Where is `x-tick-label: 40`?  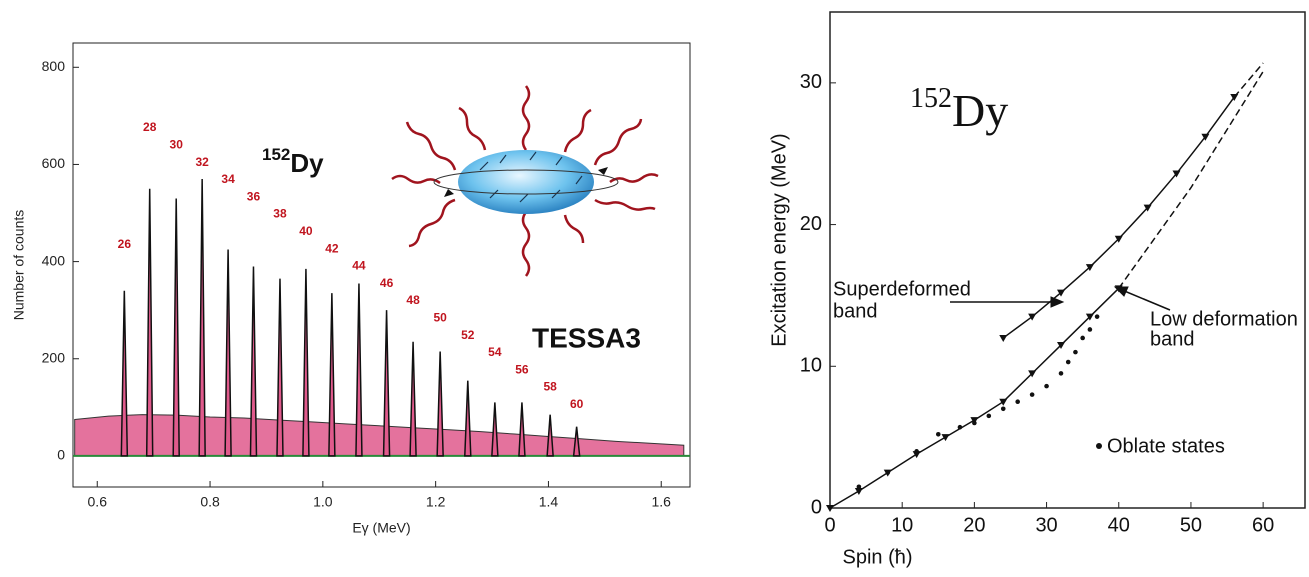 x-tick-label: 40 is located at coordinates (1119, 525).